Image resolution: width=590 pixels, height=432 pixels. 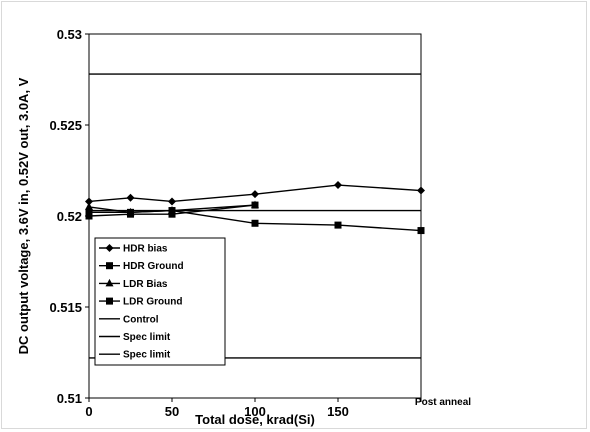 What do you see at coordinates (145, 284) in the screenshot?
I see `legend-label: LDR Bias` at bounding box center [145, 284].